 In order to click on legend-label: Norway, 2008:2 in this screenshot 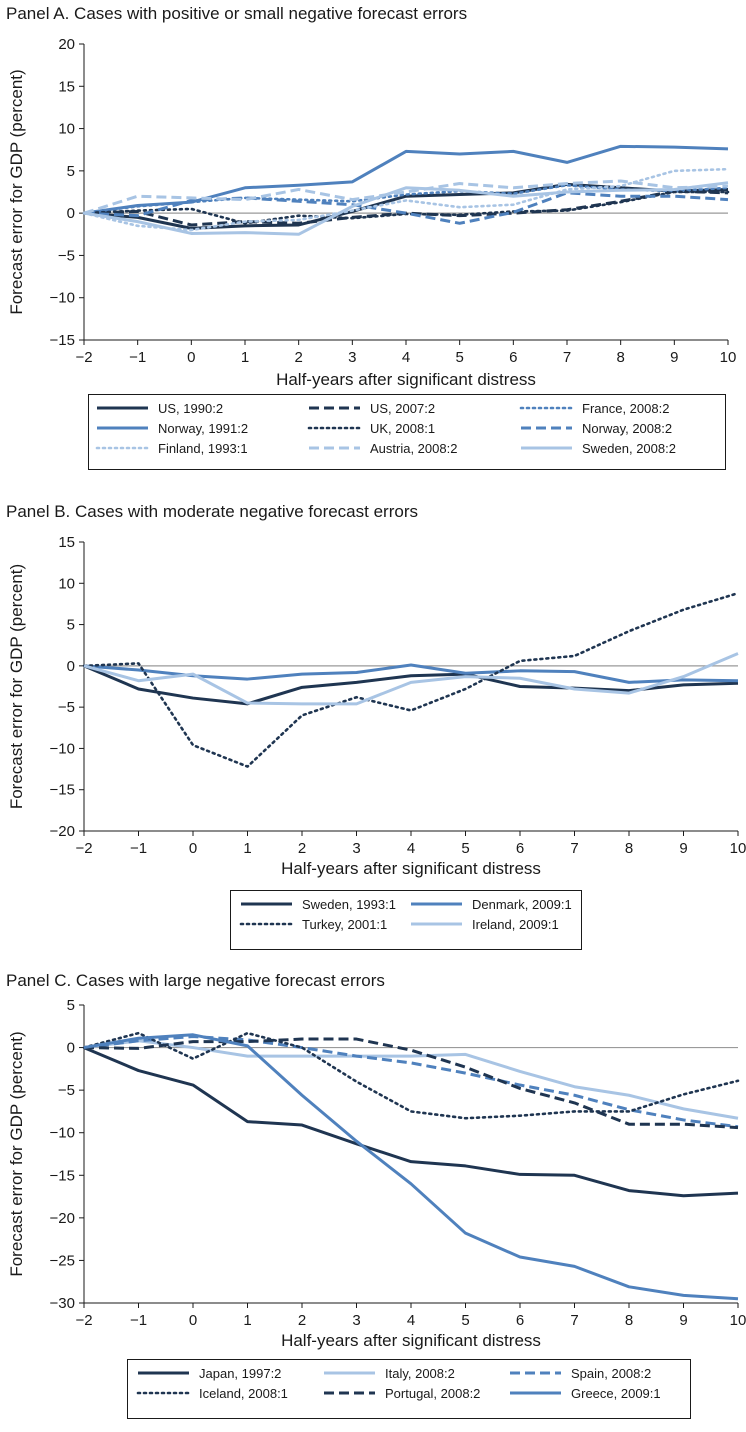, I will do `click(627, 428)`.